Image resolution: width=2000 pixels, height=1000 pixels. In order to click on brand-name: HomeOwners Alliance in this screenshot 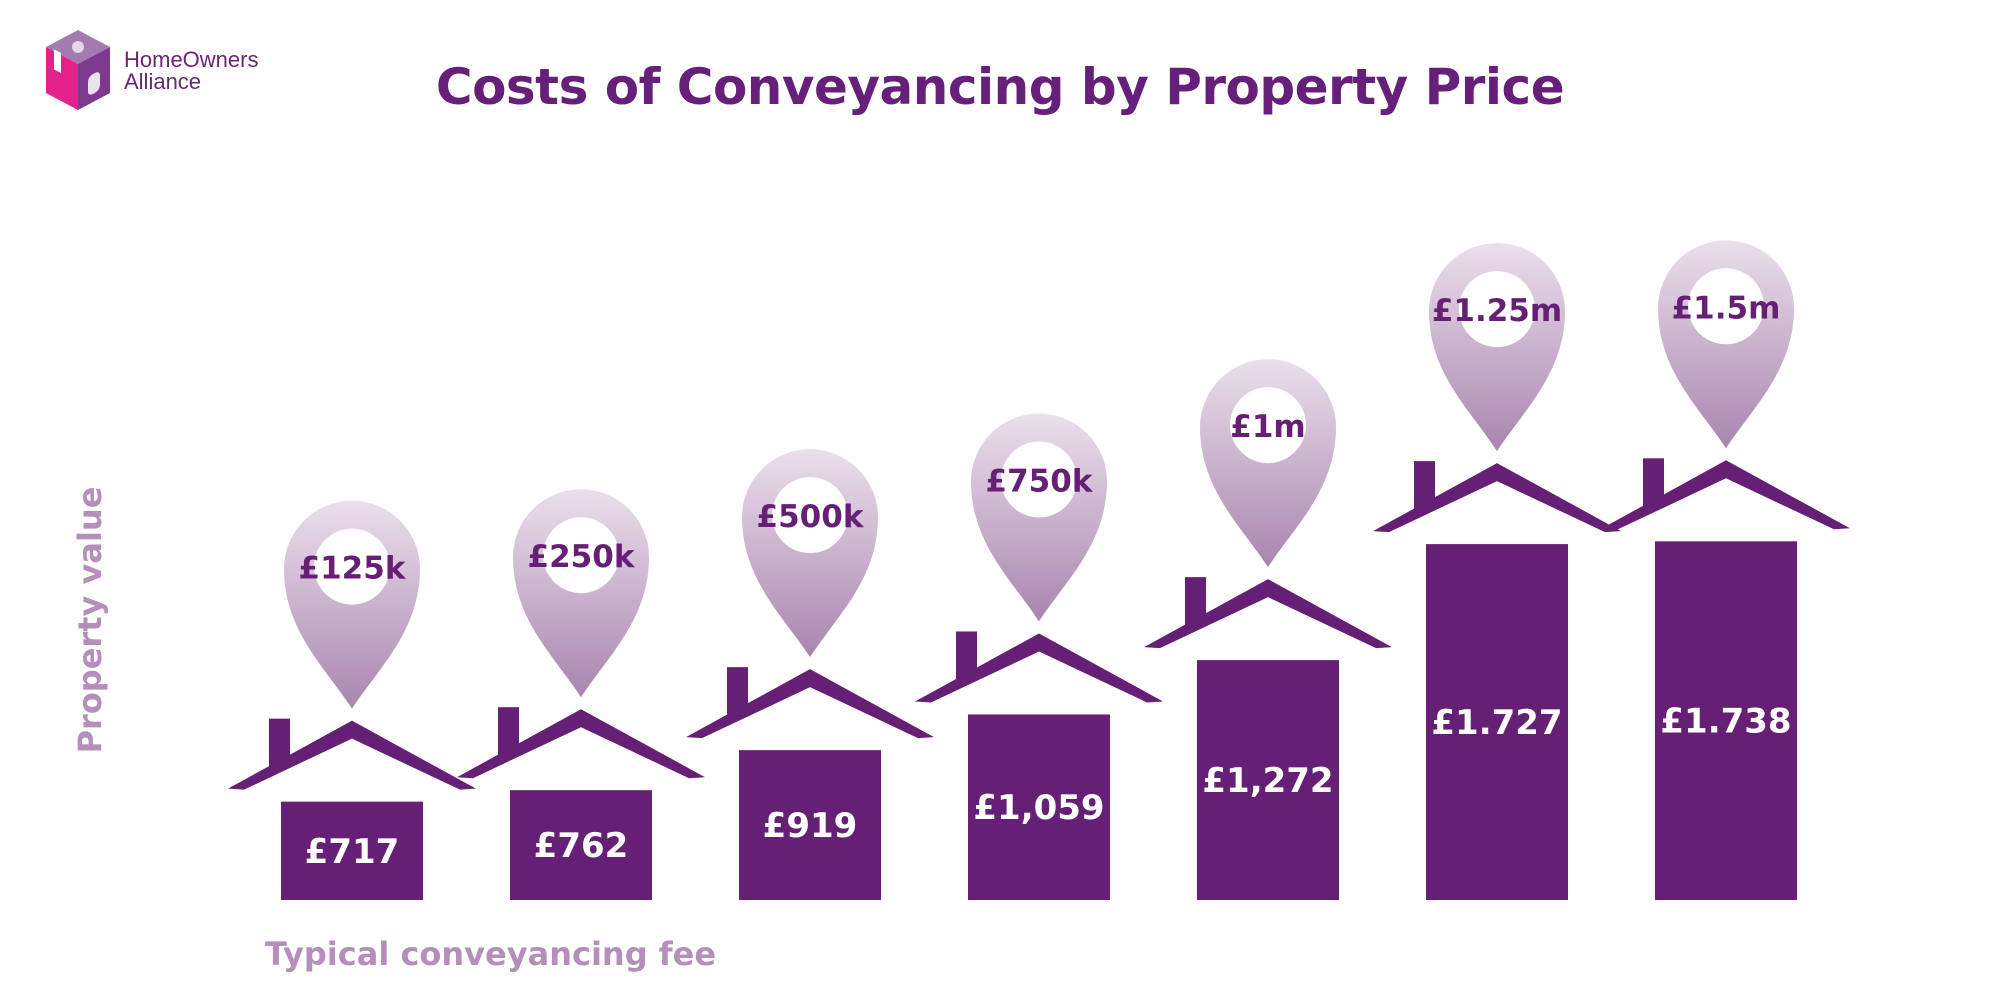, I will do `click(191, 71)`.